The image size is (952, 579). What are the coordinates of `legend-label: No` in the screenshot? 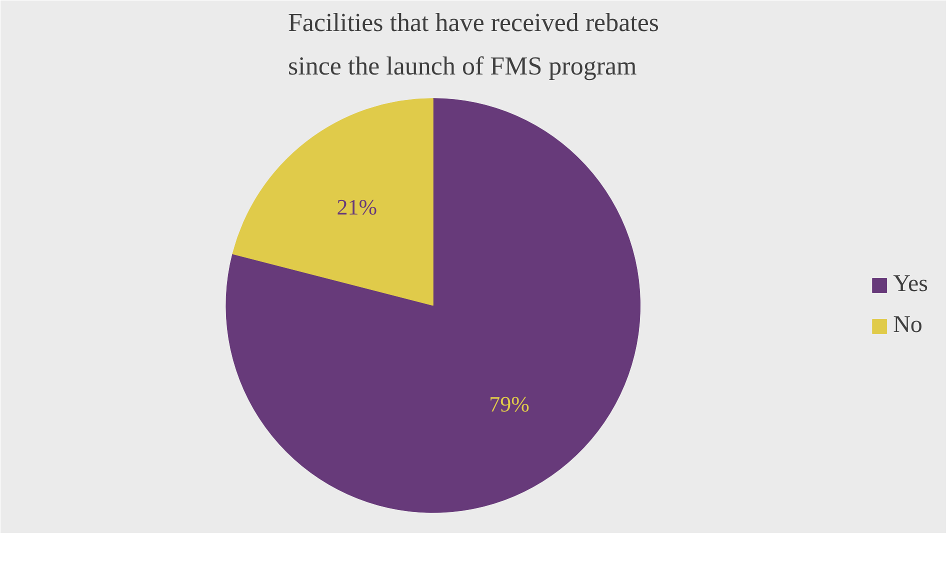 It's located at (907, 325).